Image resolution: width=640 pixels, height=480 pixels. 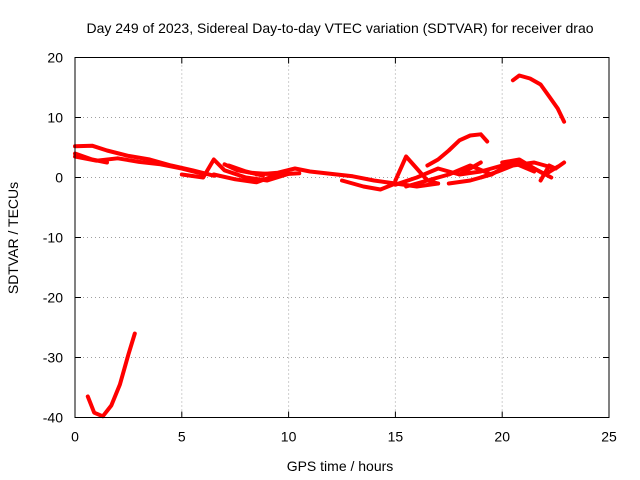 I want to click on x-tick-label: 15, so click(x=396, y=437).